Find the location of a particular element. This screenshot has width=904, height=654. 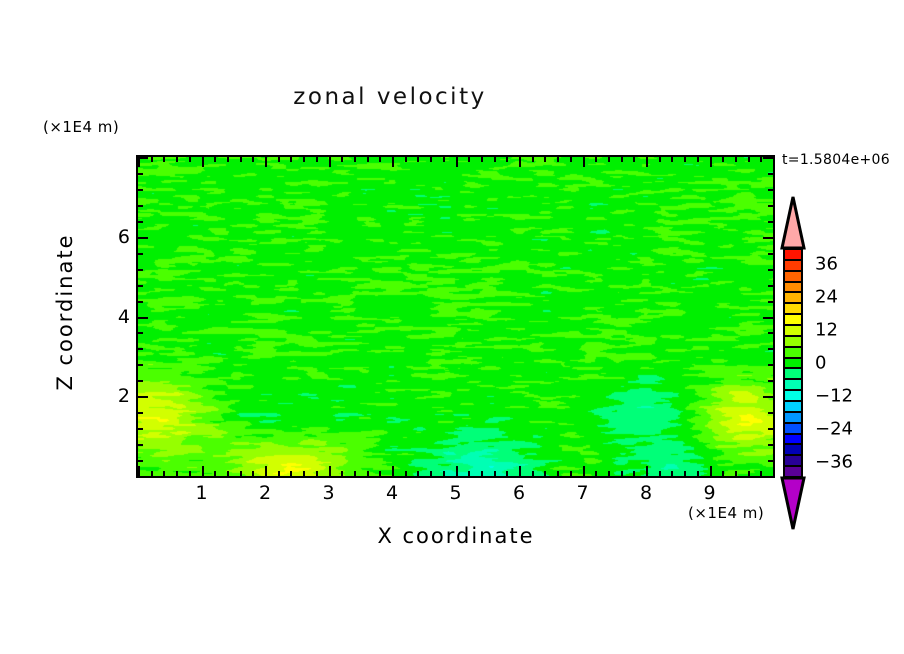

x-tick-label: 4 is located at coordinates (392, 493).